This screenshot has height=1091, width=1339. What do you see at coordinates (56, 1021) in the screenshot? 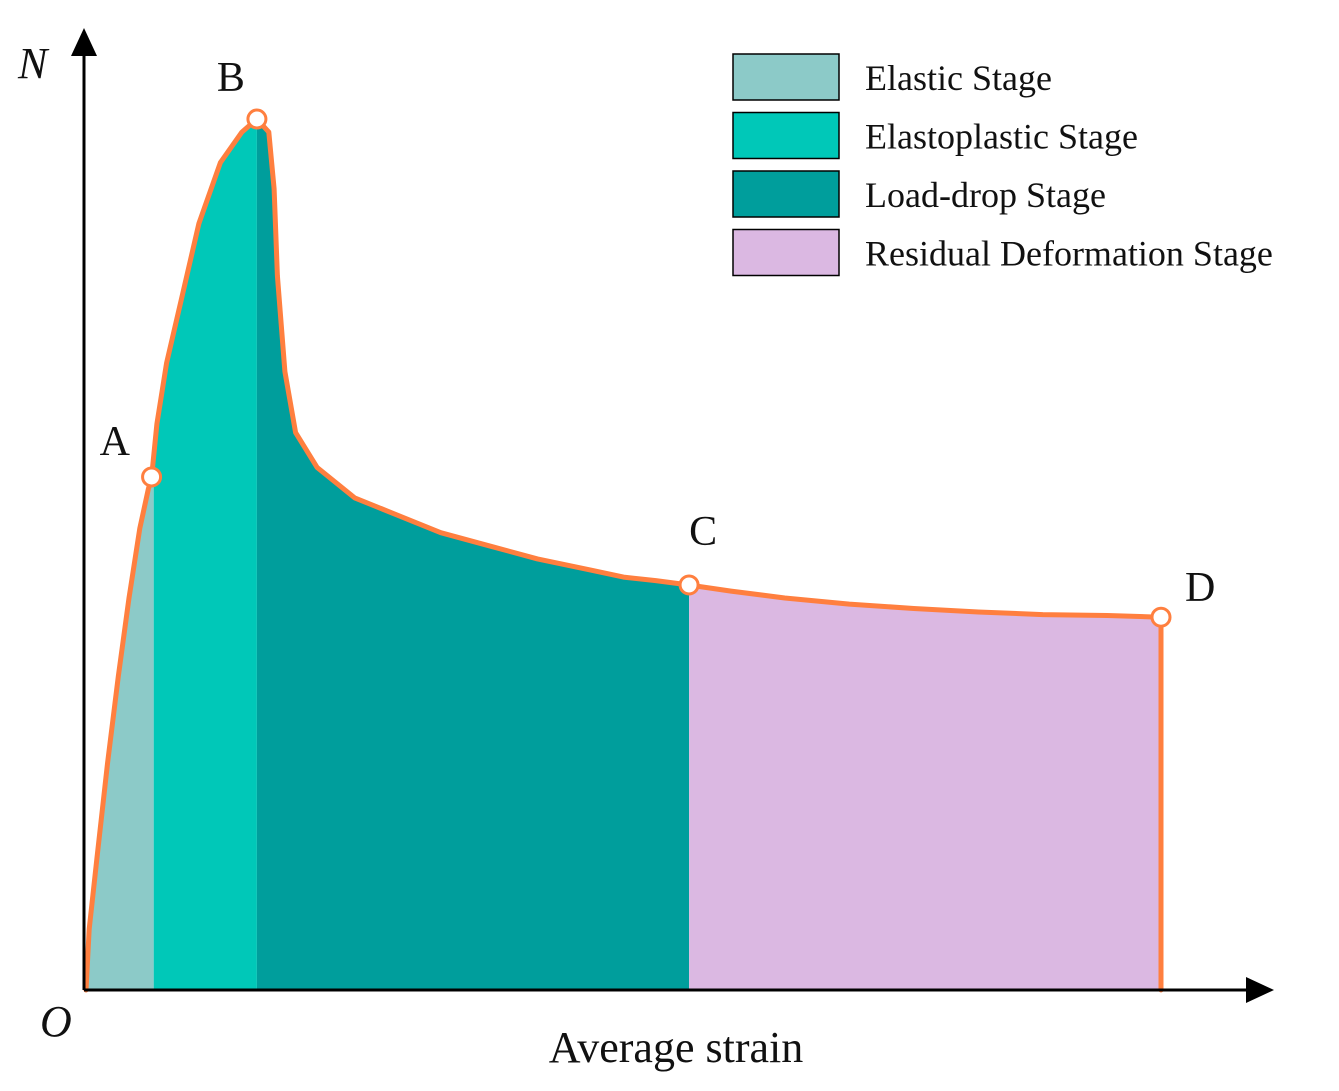
I see `origin-label: O` at bounding box center [56, 1021].